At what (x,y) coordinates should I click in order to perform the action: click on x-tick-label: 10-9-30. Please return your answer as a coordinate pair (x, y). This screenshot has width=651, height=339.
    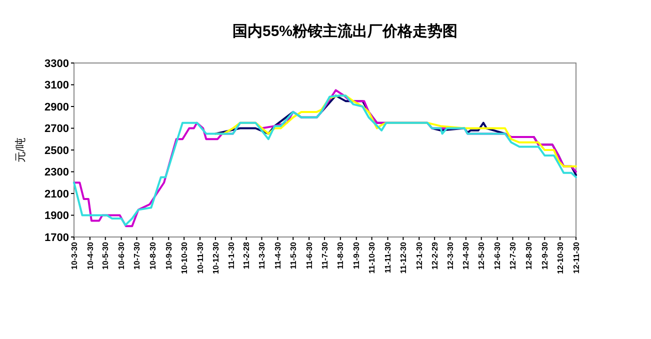
    Looking at the image, I should click on (169, 255).